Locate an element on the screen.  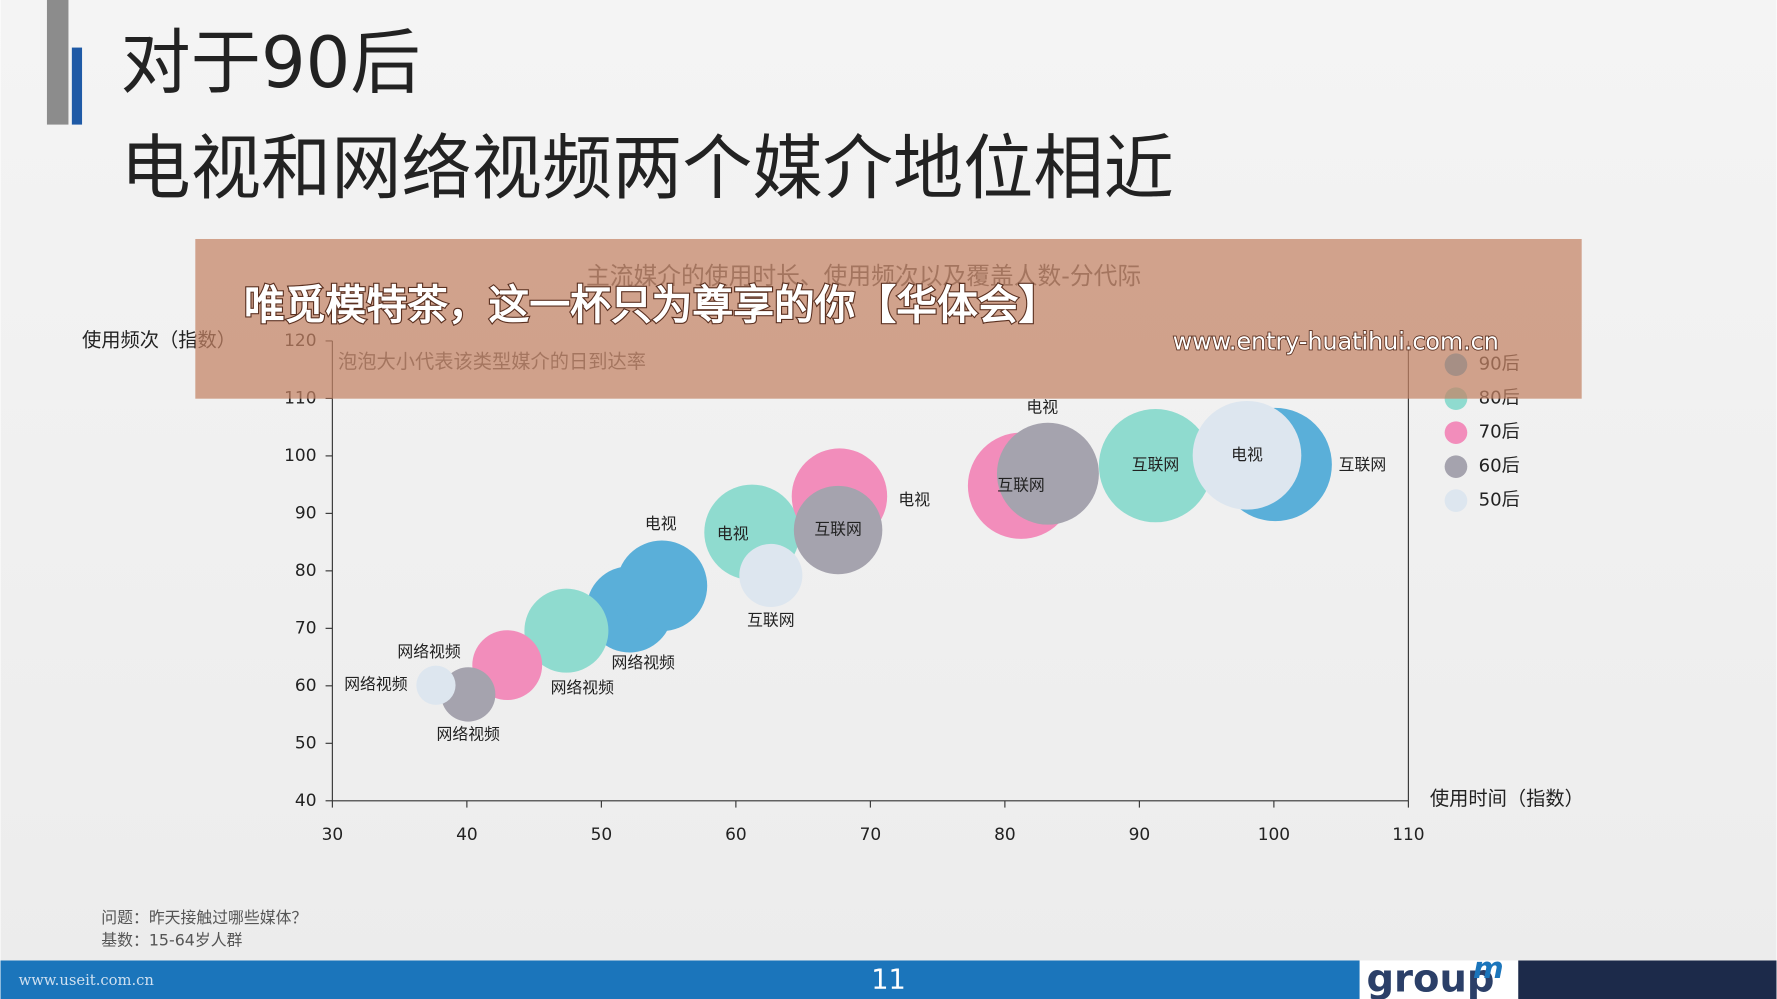
page-number: 11 is located at coordinates (888, 979).